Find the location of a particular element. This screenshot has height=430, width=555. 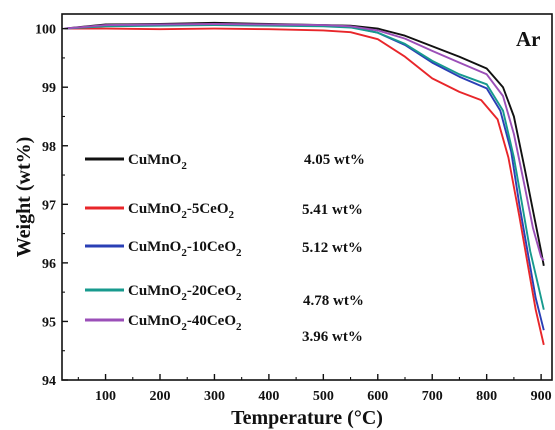

legend-label-2: CuMnO2-10CeO2 is located at coordinates (185, 249).